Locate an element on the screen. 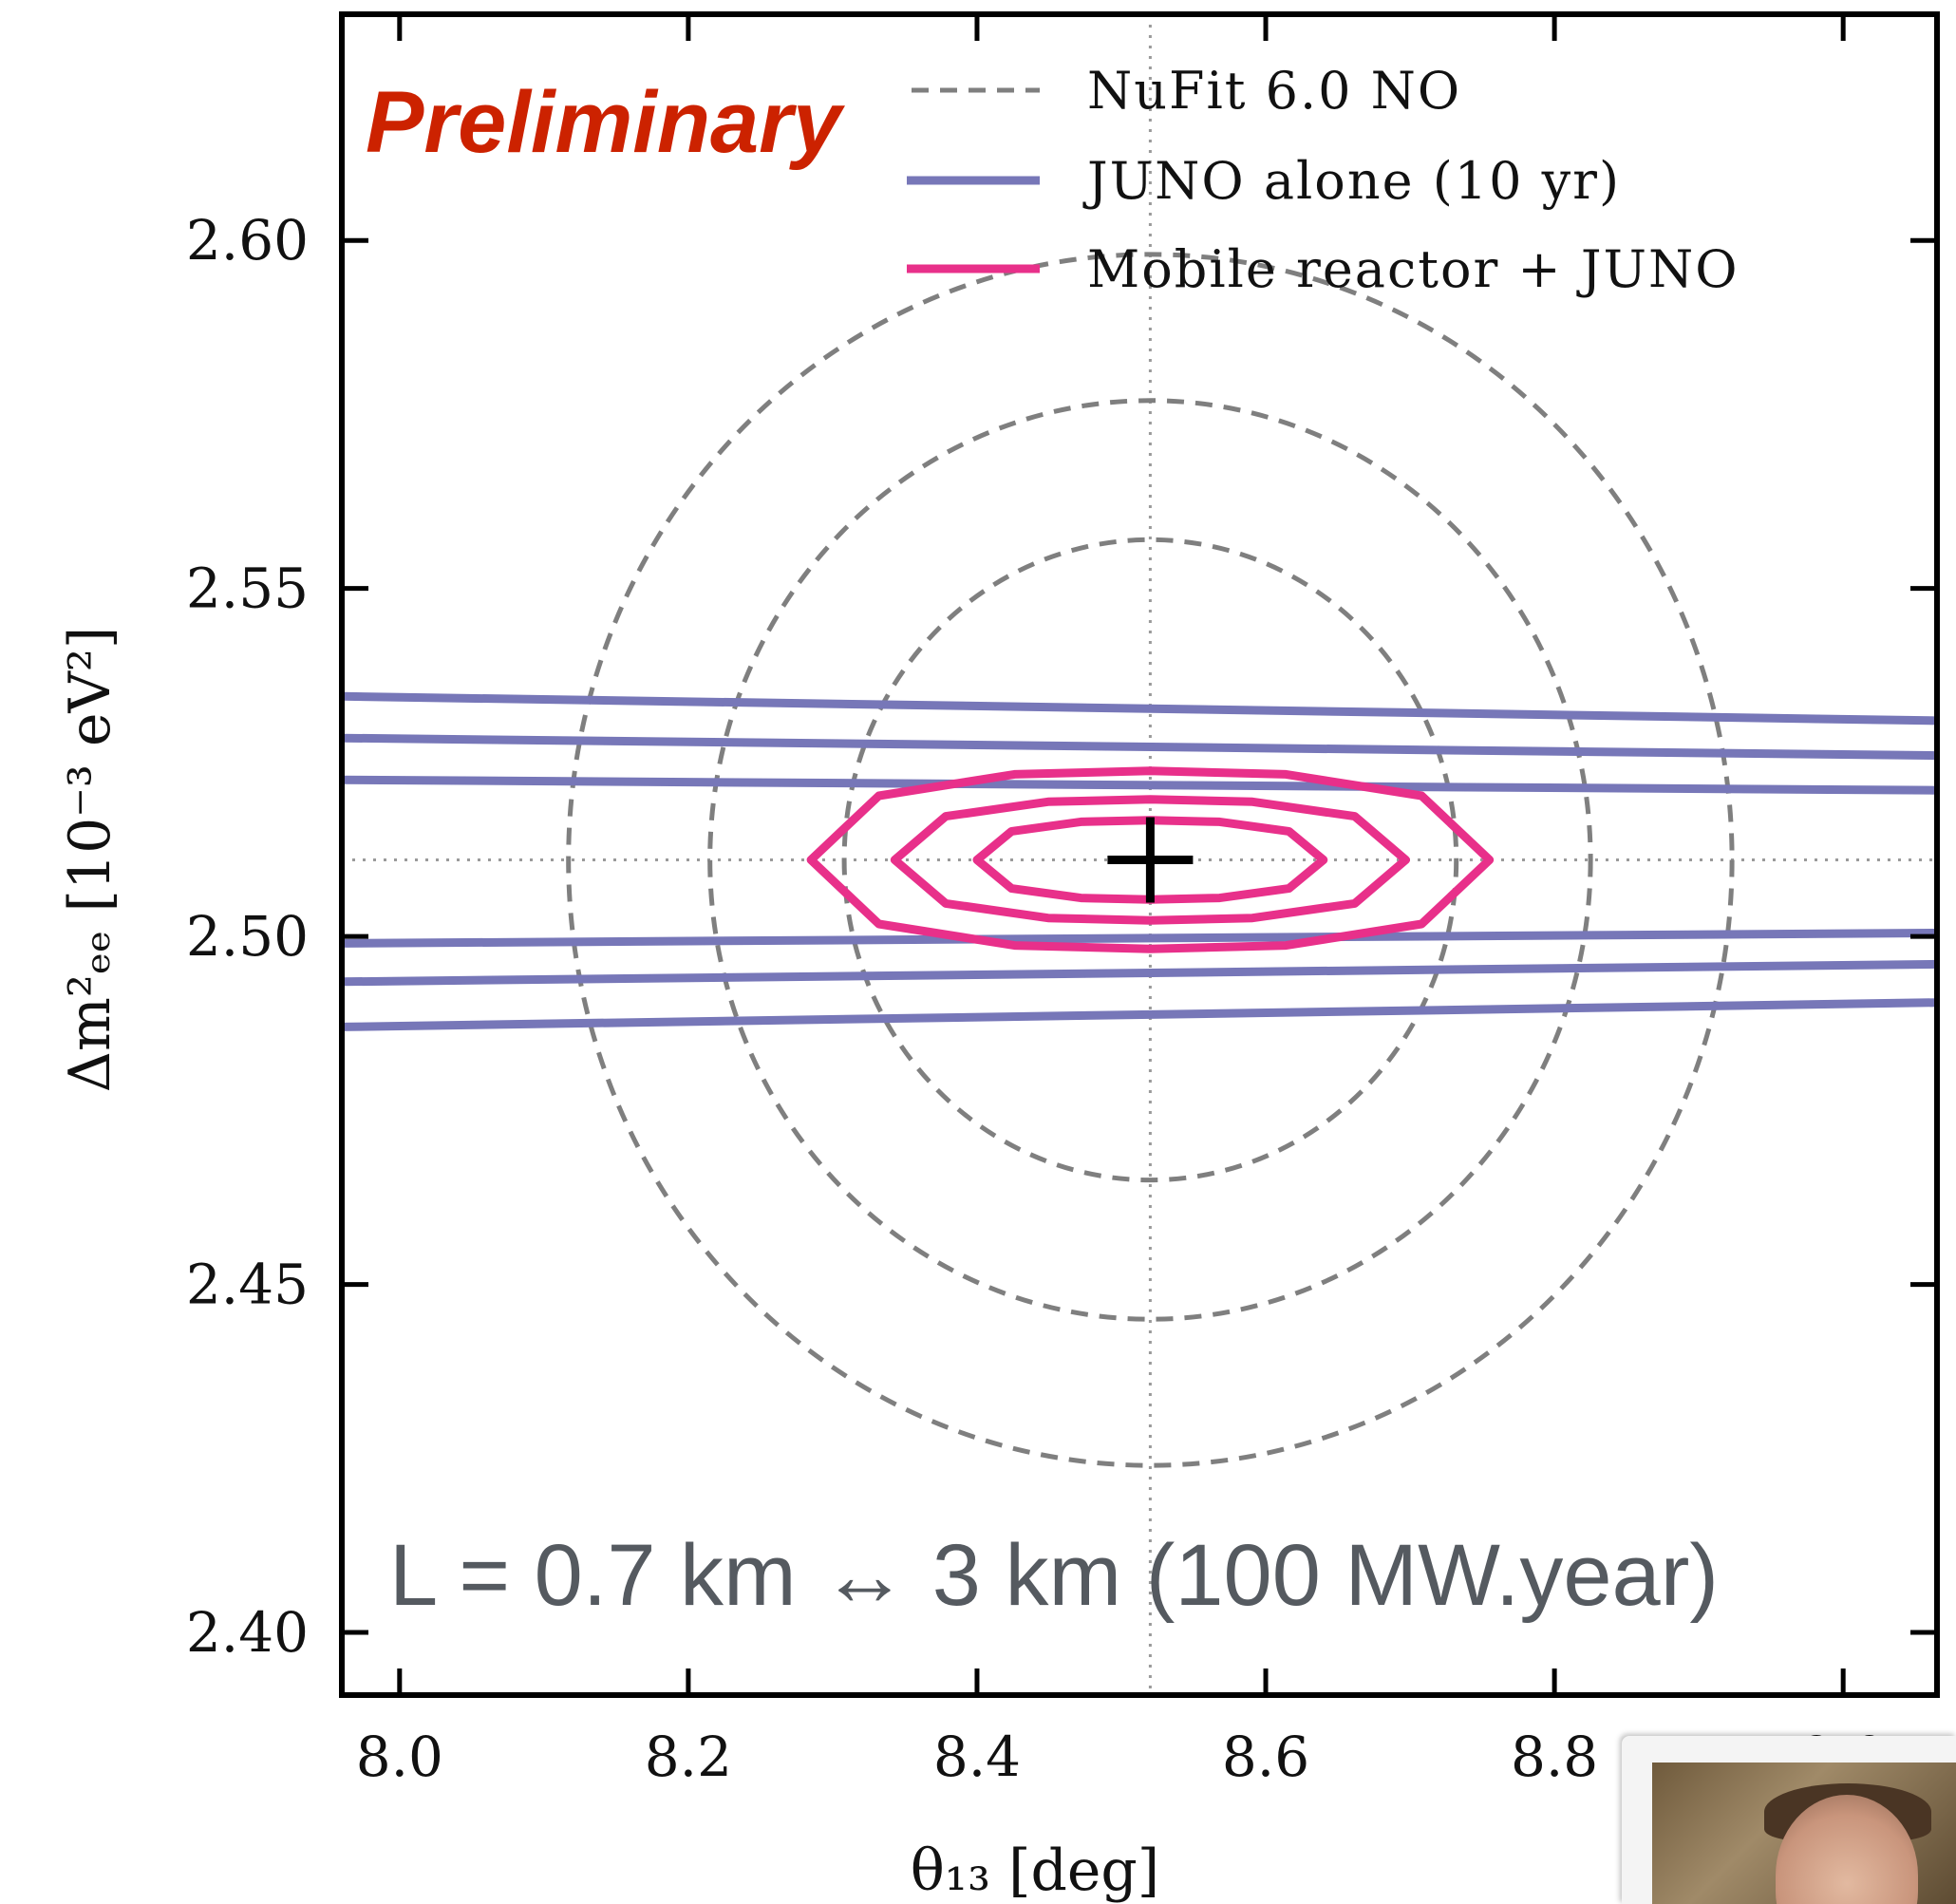 The height and width of the screenshot is (1904, 1956). video-frame is located at coordinates (1804, 1834).